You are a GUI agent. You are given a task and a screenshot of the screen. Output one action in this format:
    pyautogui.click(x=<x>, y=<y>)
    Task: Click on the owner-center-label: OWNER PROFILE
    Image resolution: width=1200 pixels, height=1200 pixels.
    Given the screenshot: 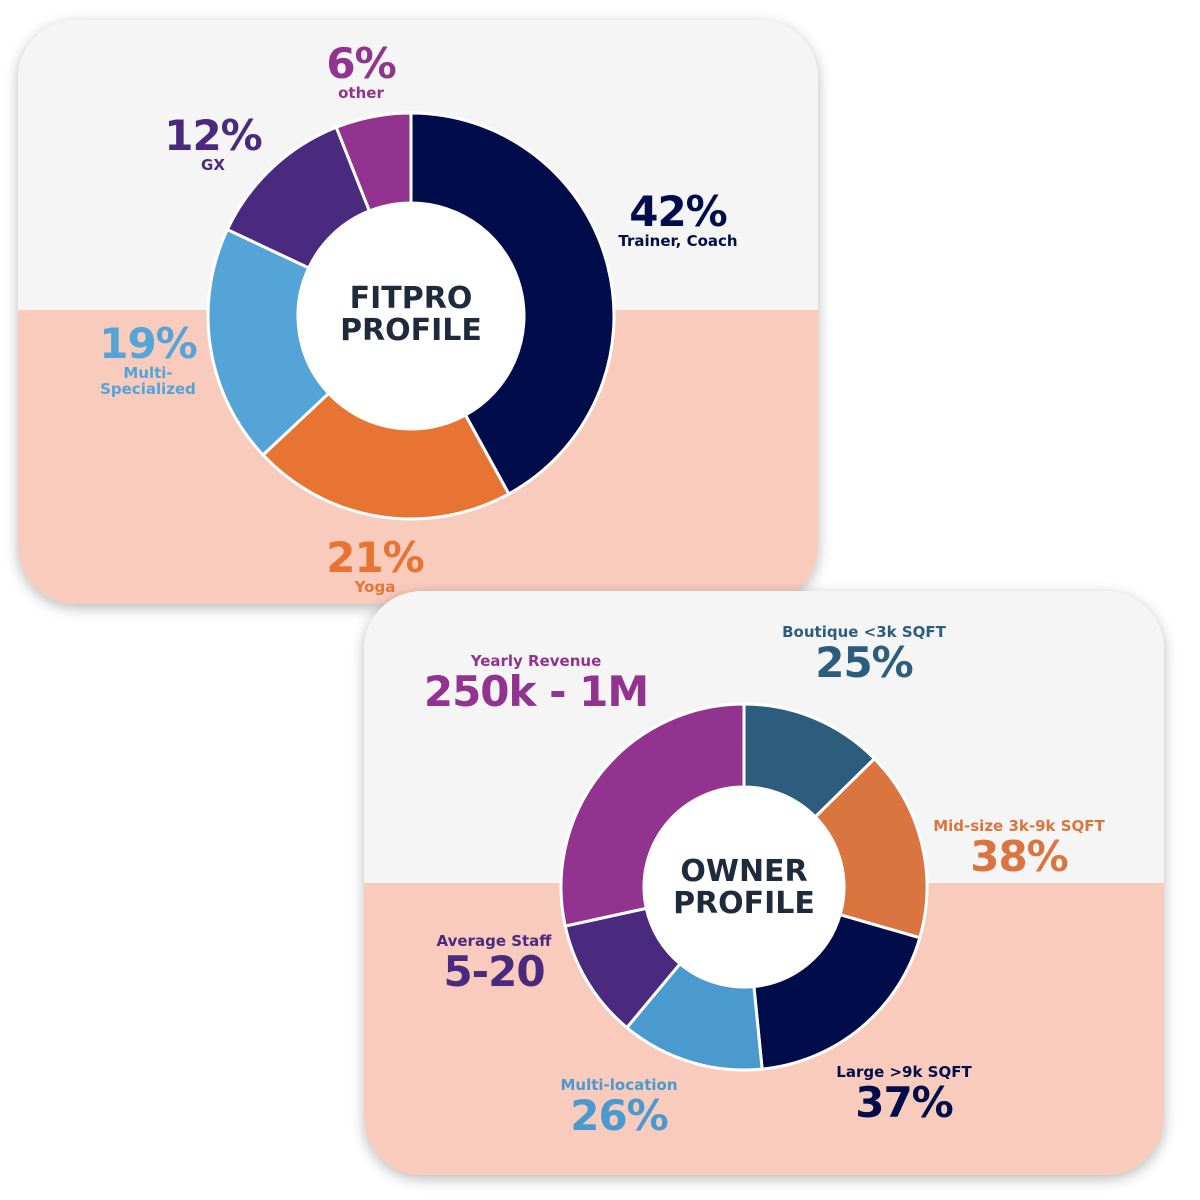 What is the action you would take?
    pyautogui.click(x=744, y=888)
    